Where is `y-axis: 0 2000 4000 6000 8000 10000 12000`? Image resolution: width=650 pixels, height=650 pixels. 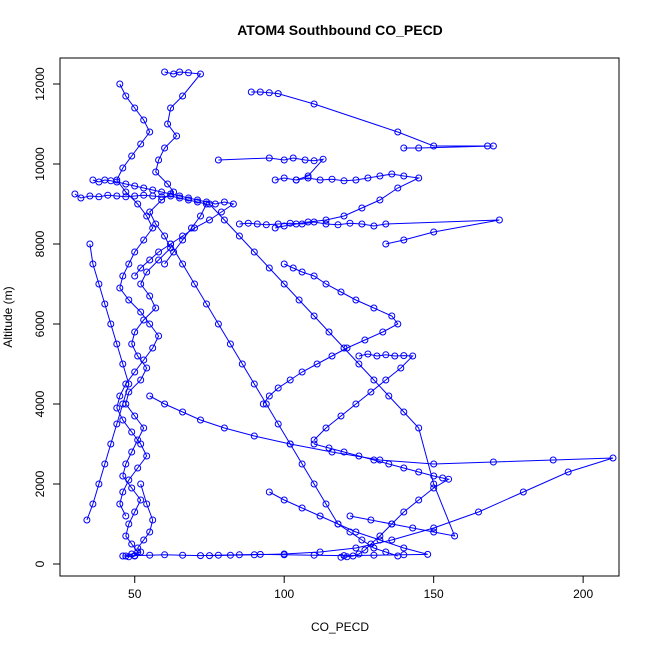
y-axis: 0 2000 4000 6000 8000 10000 12000 is located at coordinates (47, 317).